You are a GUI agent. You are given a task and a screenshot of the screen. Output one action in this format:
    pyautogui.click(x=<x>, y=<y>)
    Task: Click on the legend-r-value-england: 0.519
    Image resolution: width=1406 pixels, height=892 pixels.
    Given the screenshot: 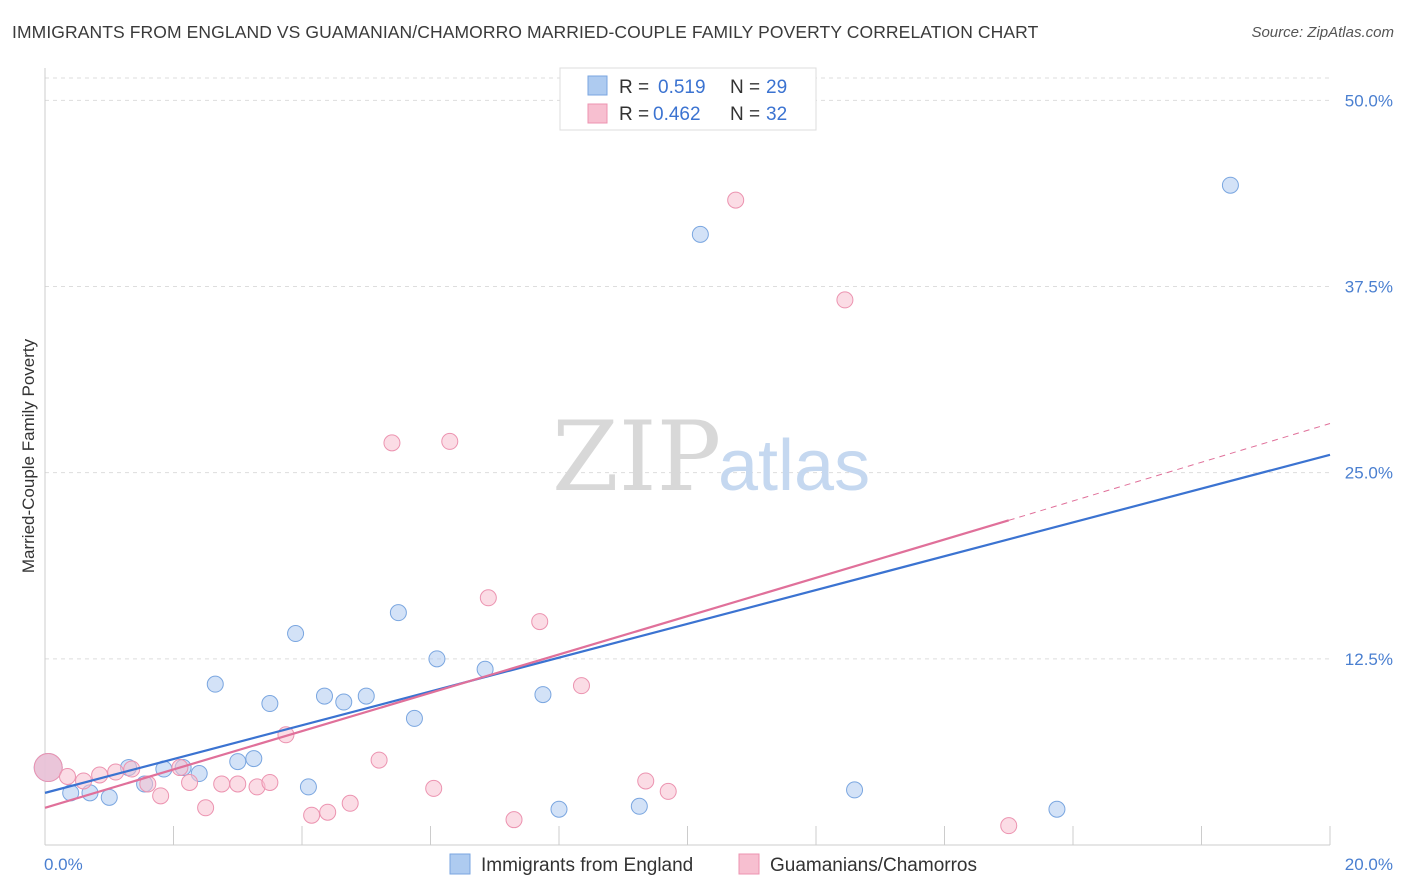 What is the action you would take?
    pyautogui.click(x=682, y=87)
    